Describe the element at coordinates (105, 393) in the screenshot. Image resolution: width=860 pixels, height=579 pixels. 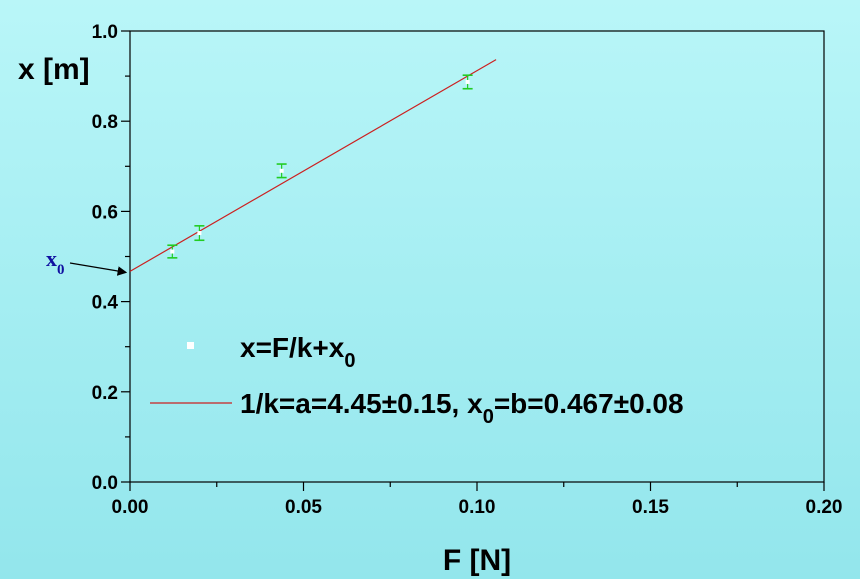
I see `y-tick-label: 0.2` at that location.